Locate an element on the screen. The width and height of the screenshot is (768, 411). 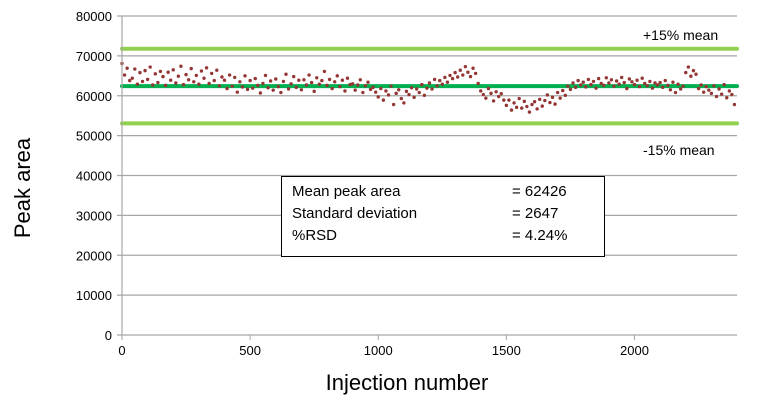
stat-value-rsd: = 4.24% is located at coordinates (540, 235).